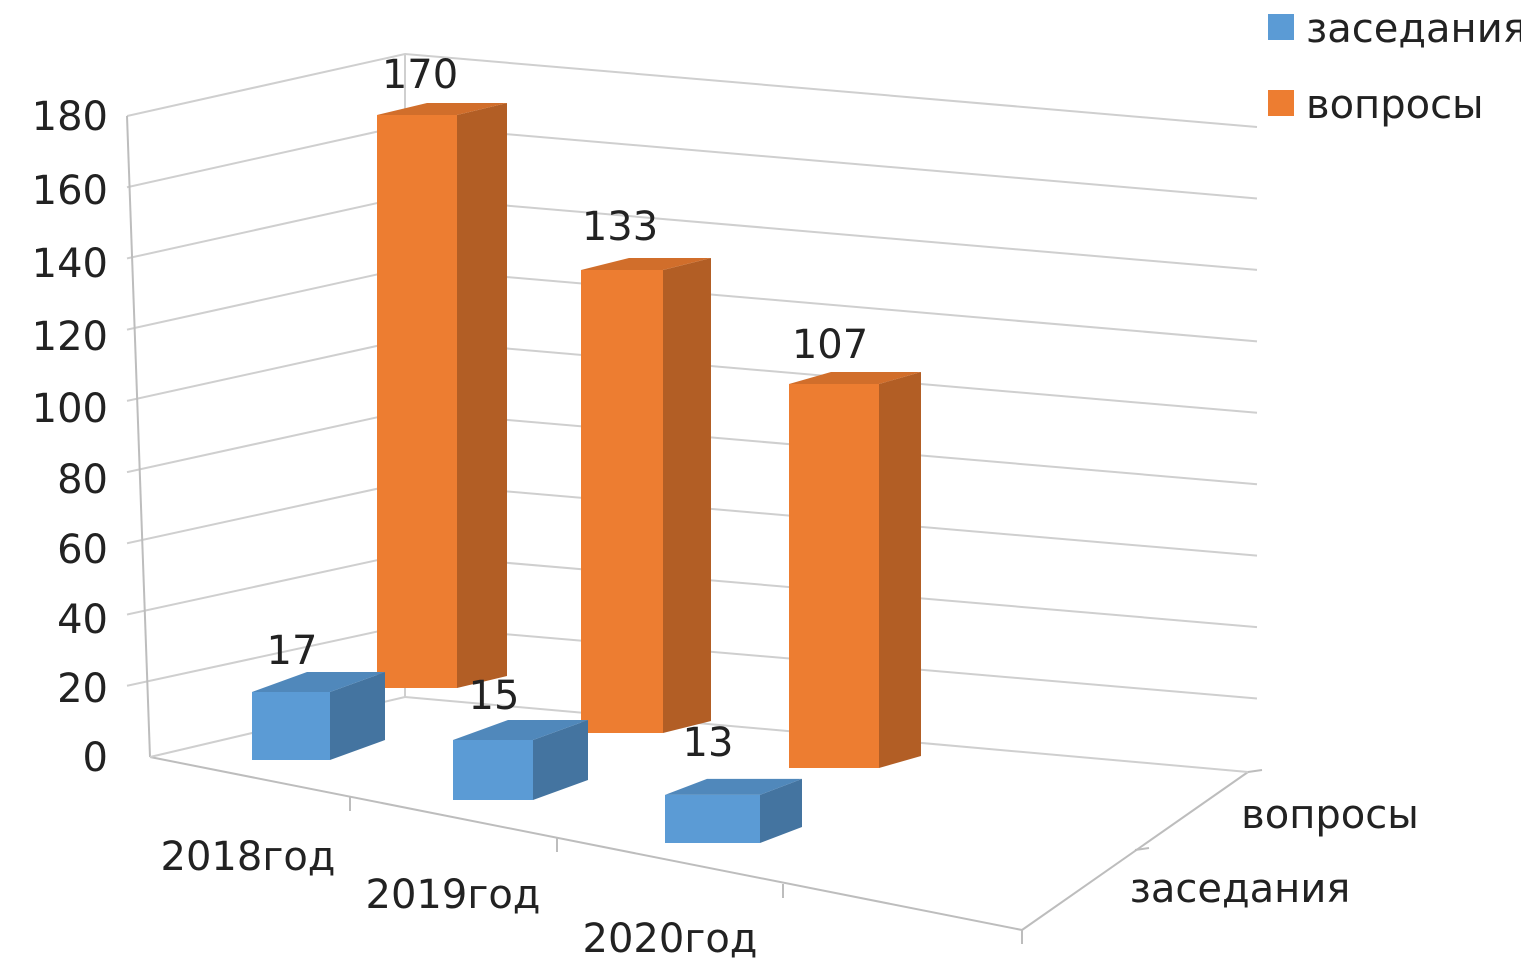 The height and width of the screenshot is (960, 1521). Describe the element at coordinates (70, 409) in the screenshot. I see `y-tick-label: 100` at that location.